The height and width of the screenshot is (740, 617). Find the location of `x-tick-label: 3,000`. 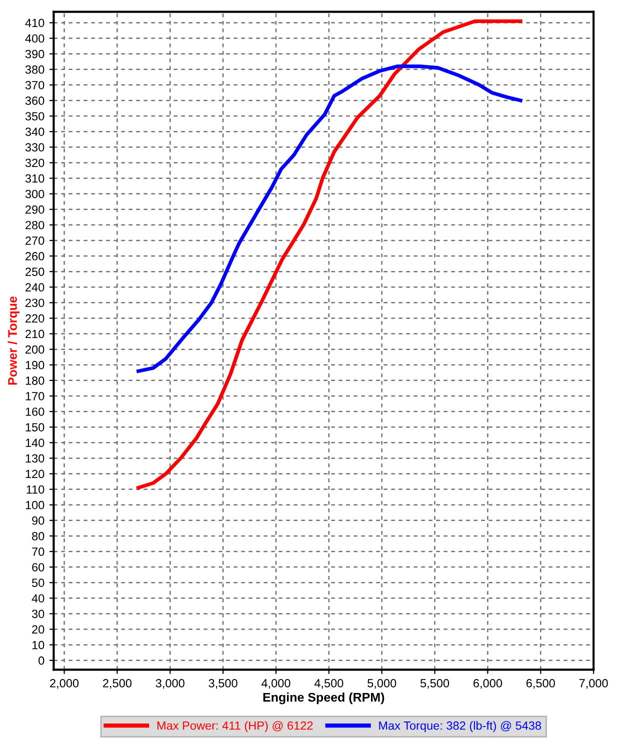

x-tick-label: 3,000 is located at coordinates (170, 684).